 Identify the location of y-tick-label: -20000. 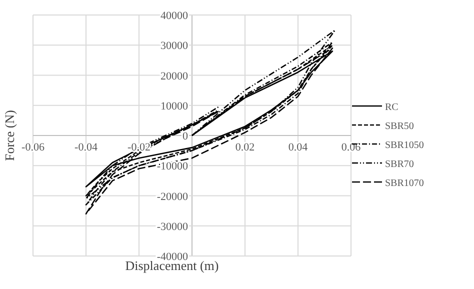
(172, 196).